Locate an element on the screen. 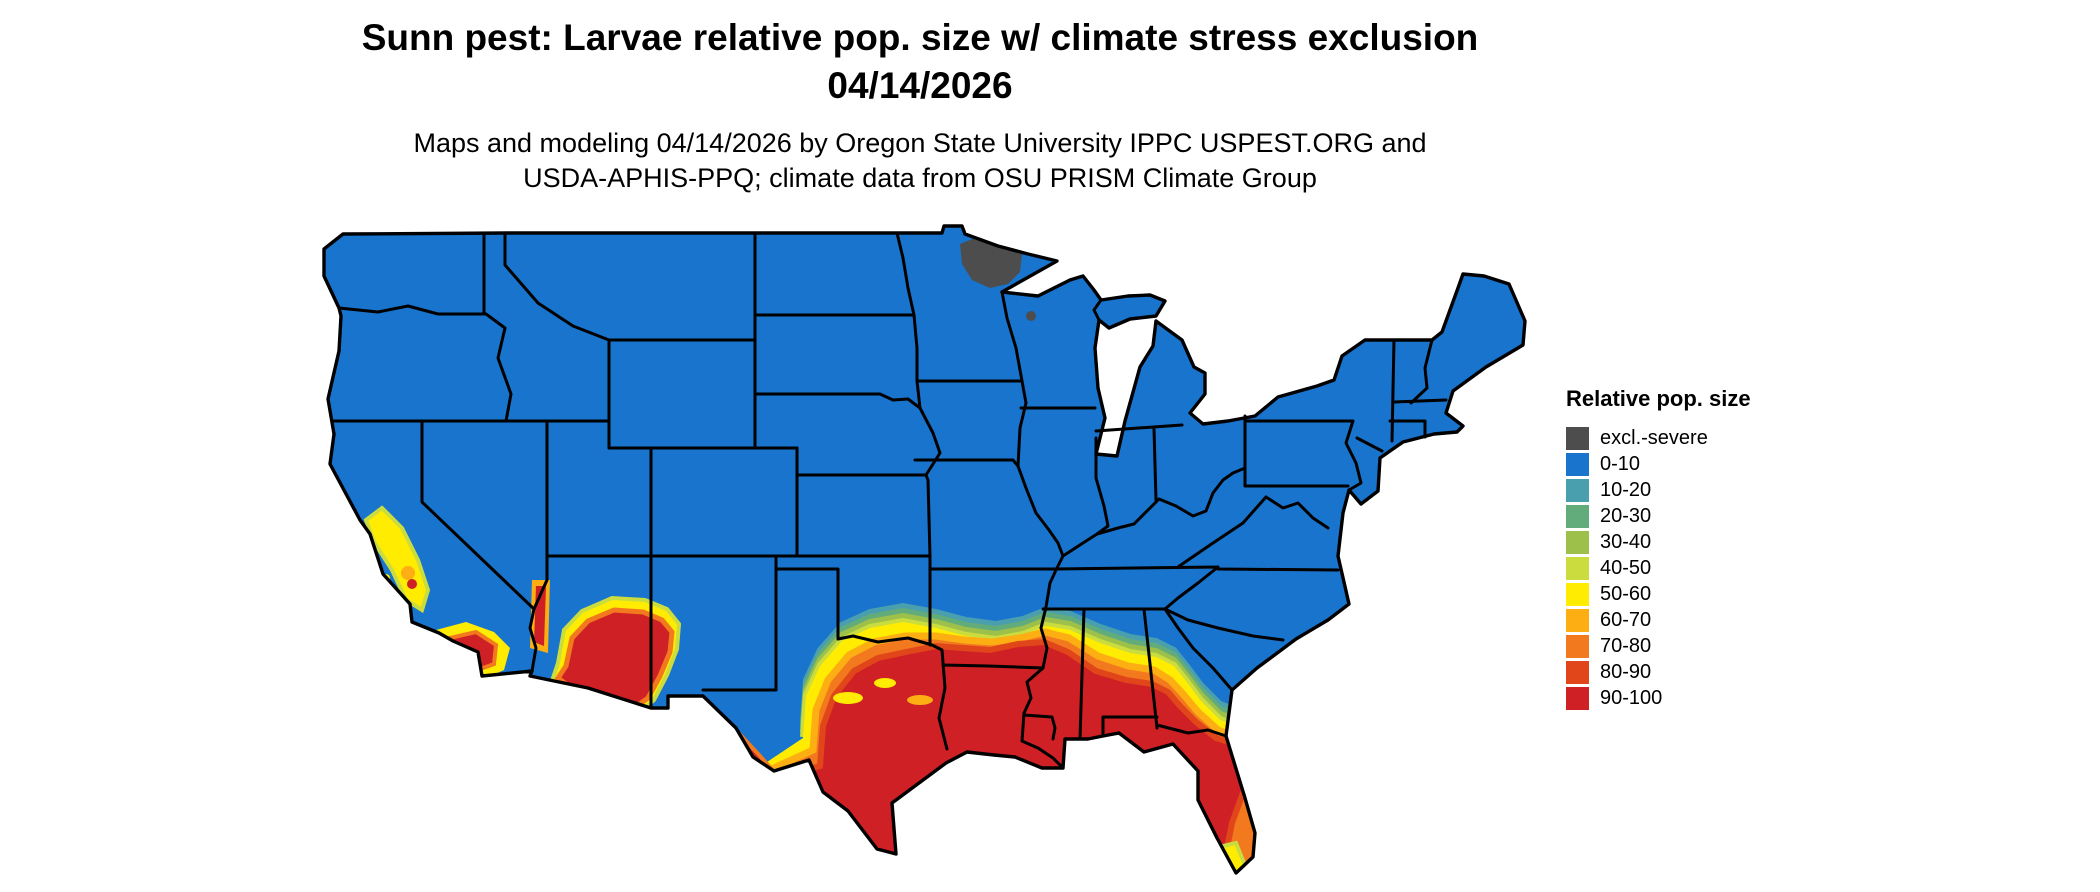 This screenshot has height=892, width=2100. legend-label: 60-70 is located at coordinates (1626, 619).